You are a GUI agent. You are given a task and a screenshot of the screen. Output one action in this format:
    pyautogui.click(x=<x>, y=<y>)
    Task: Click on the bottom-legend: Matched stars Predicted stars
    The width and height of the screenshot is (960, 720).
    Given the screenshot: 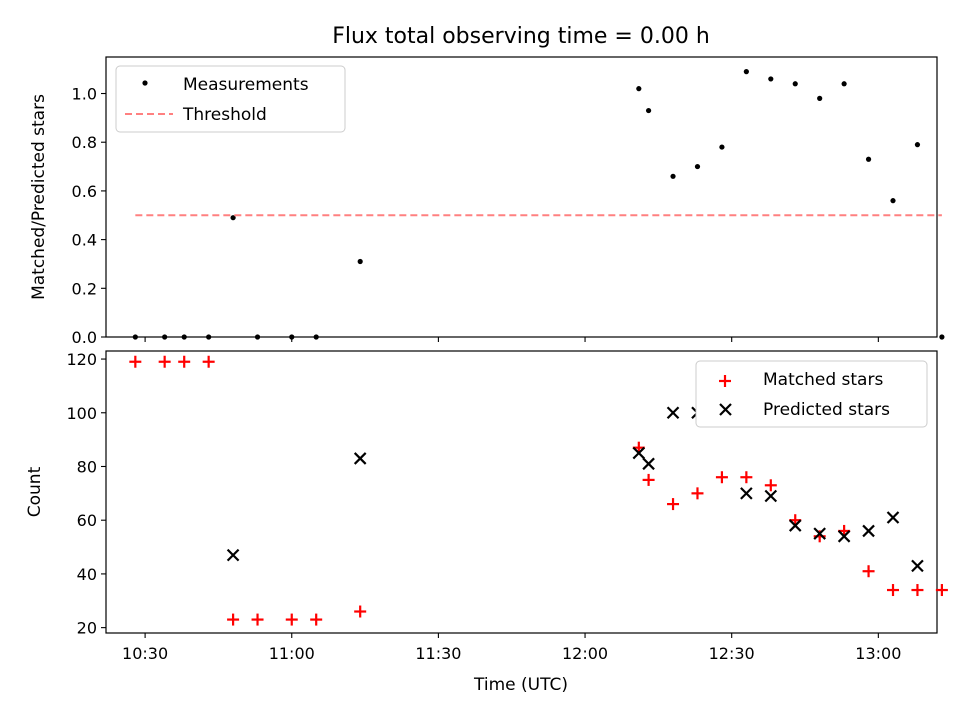 What is the action you would take?
    pyautogui.click(x=811, y=394)
    